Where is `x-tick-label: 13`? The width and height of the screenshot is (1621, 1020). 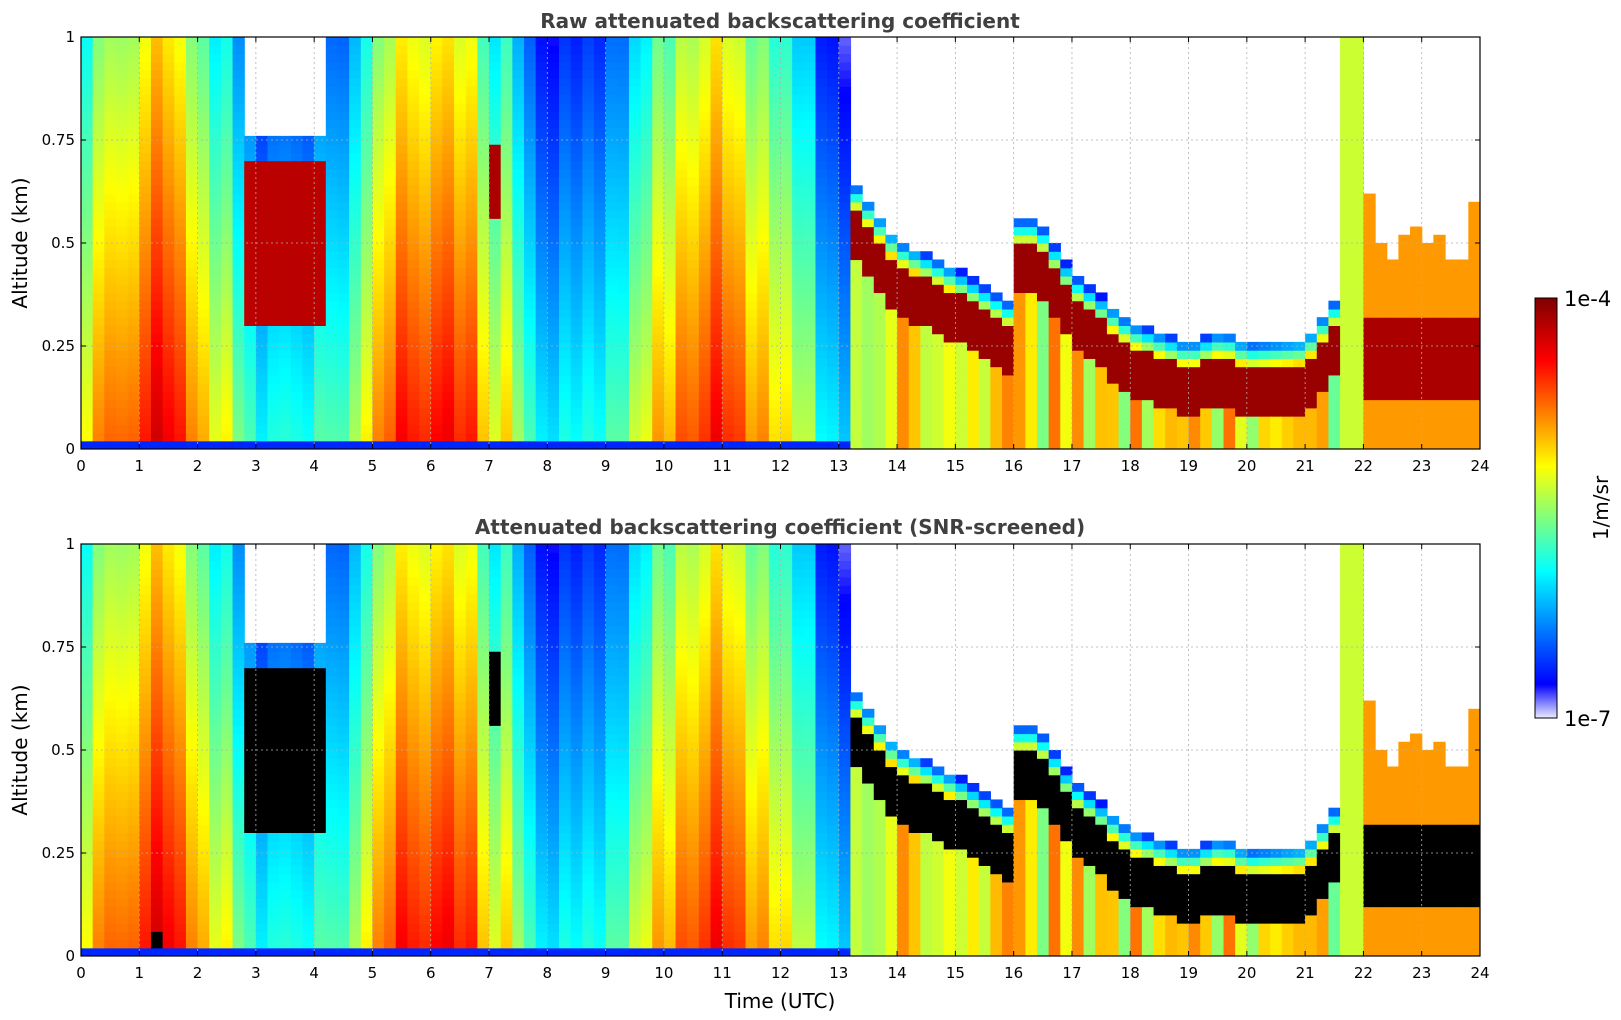
x-tick-label: 13 is located at coordinates (838, 466).